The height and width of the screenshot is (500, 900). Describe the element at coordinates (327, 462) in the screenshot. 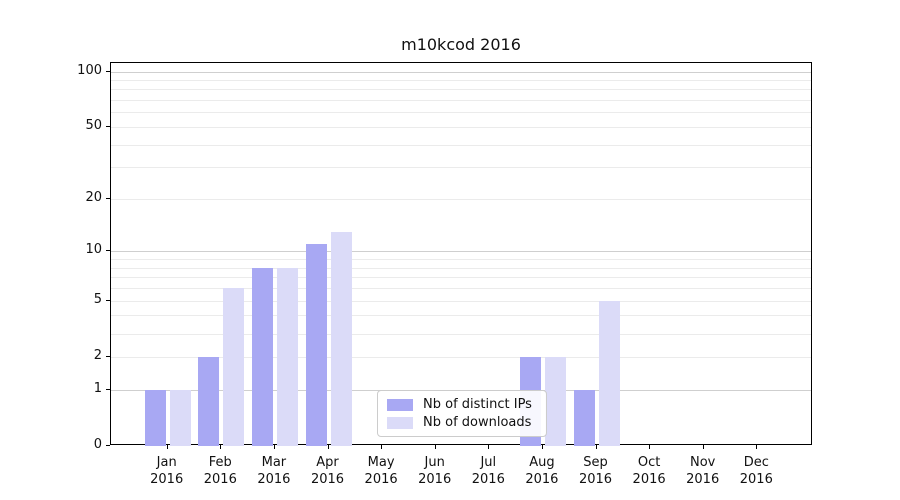

I see `x-tick-month: Apr` at that location.